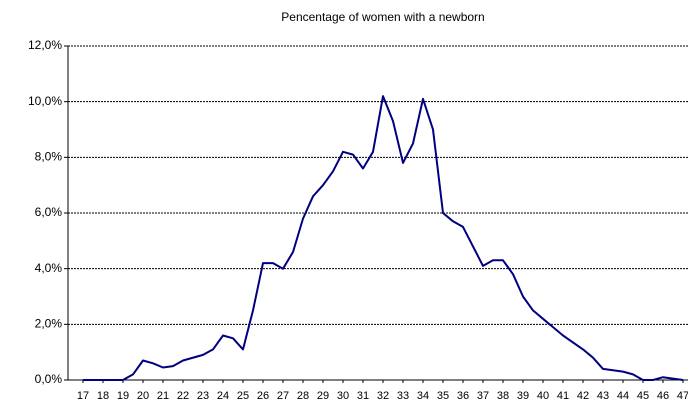 Image resolution: width=688 pixels, height=408 pixels. Describe the element at coordinates (443, 396) in the screenshot. I see `x-tick-label: 35` at that location.